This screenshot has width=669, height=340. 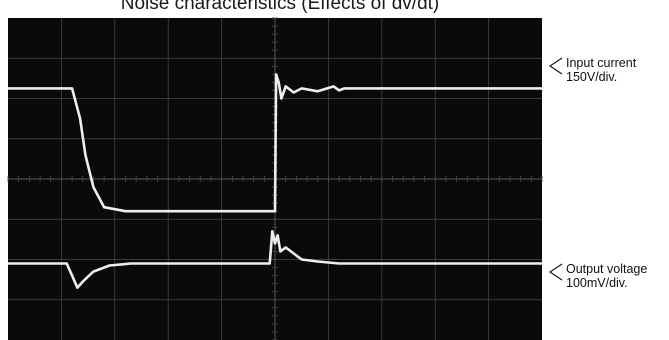 I want to click on series-name: Input current, so click(x=601, y=63).